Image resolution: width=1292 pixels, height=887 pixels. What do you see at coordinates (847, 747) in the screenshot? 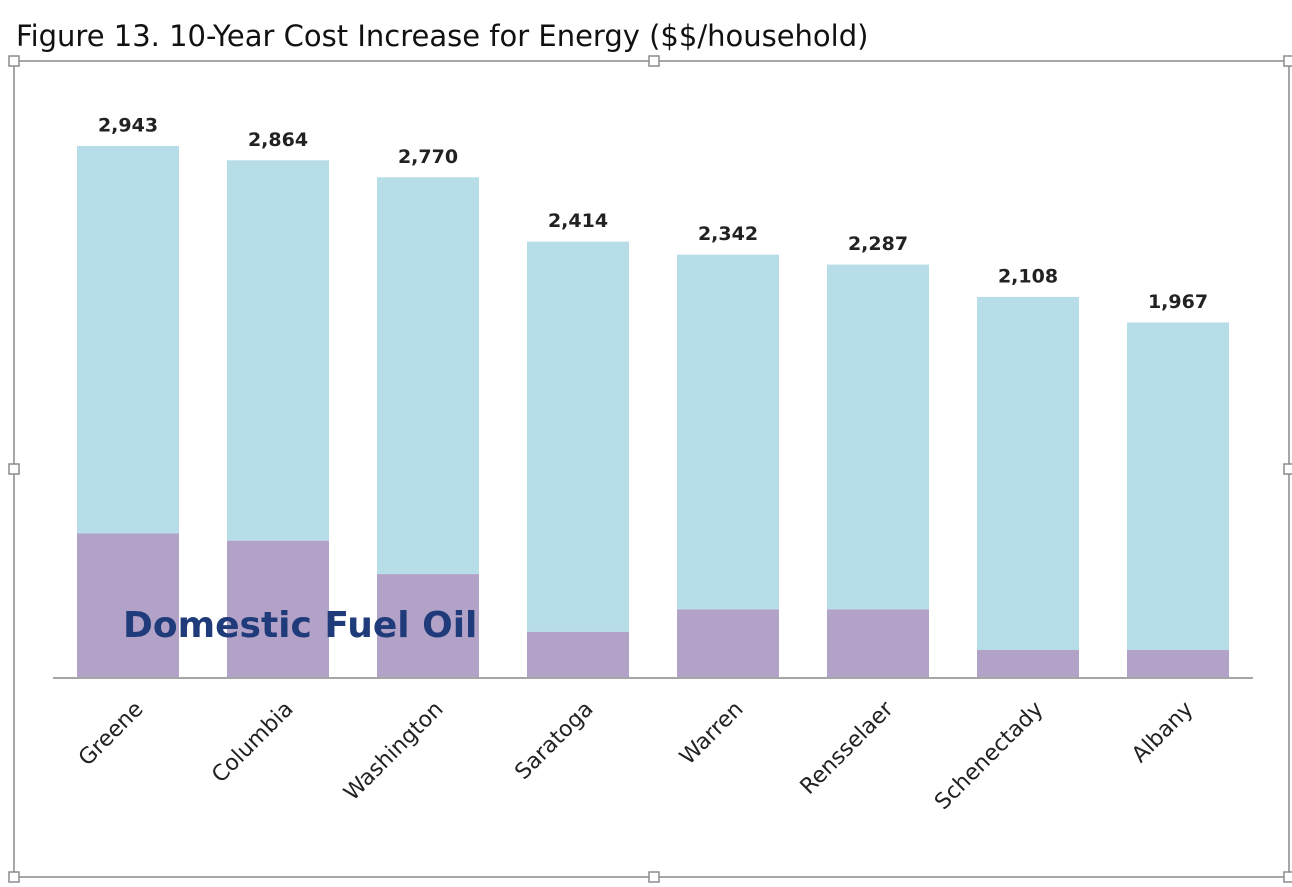
I see `x-tick-label: Rensselaer` at bounding box center [847, 747].